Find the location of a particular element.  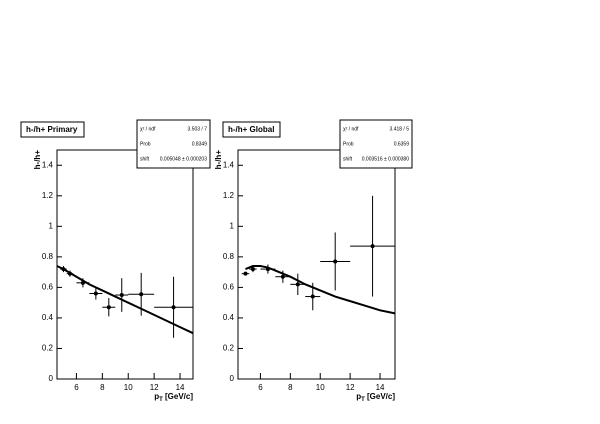

chart-title: h-/h+ Primary is located at coordinates (52, 129).